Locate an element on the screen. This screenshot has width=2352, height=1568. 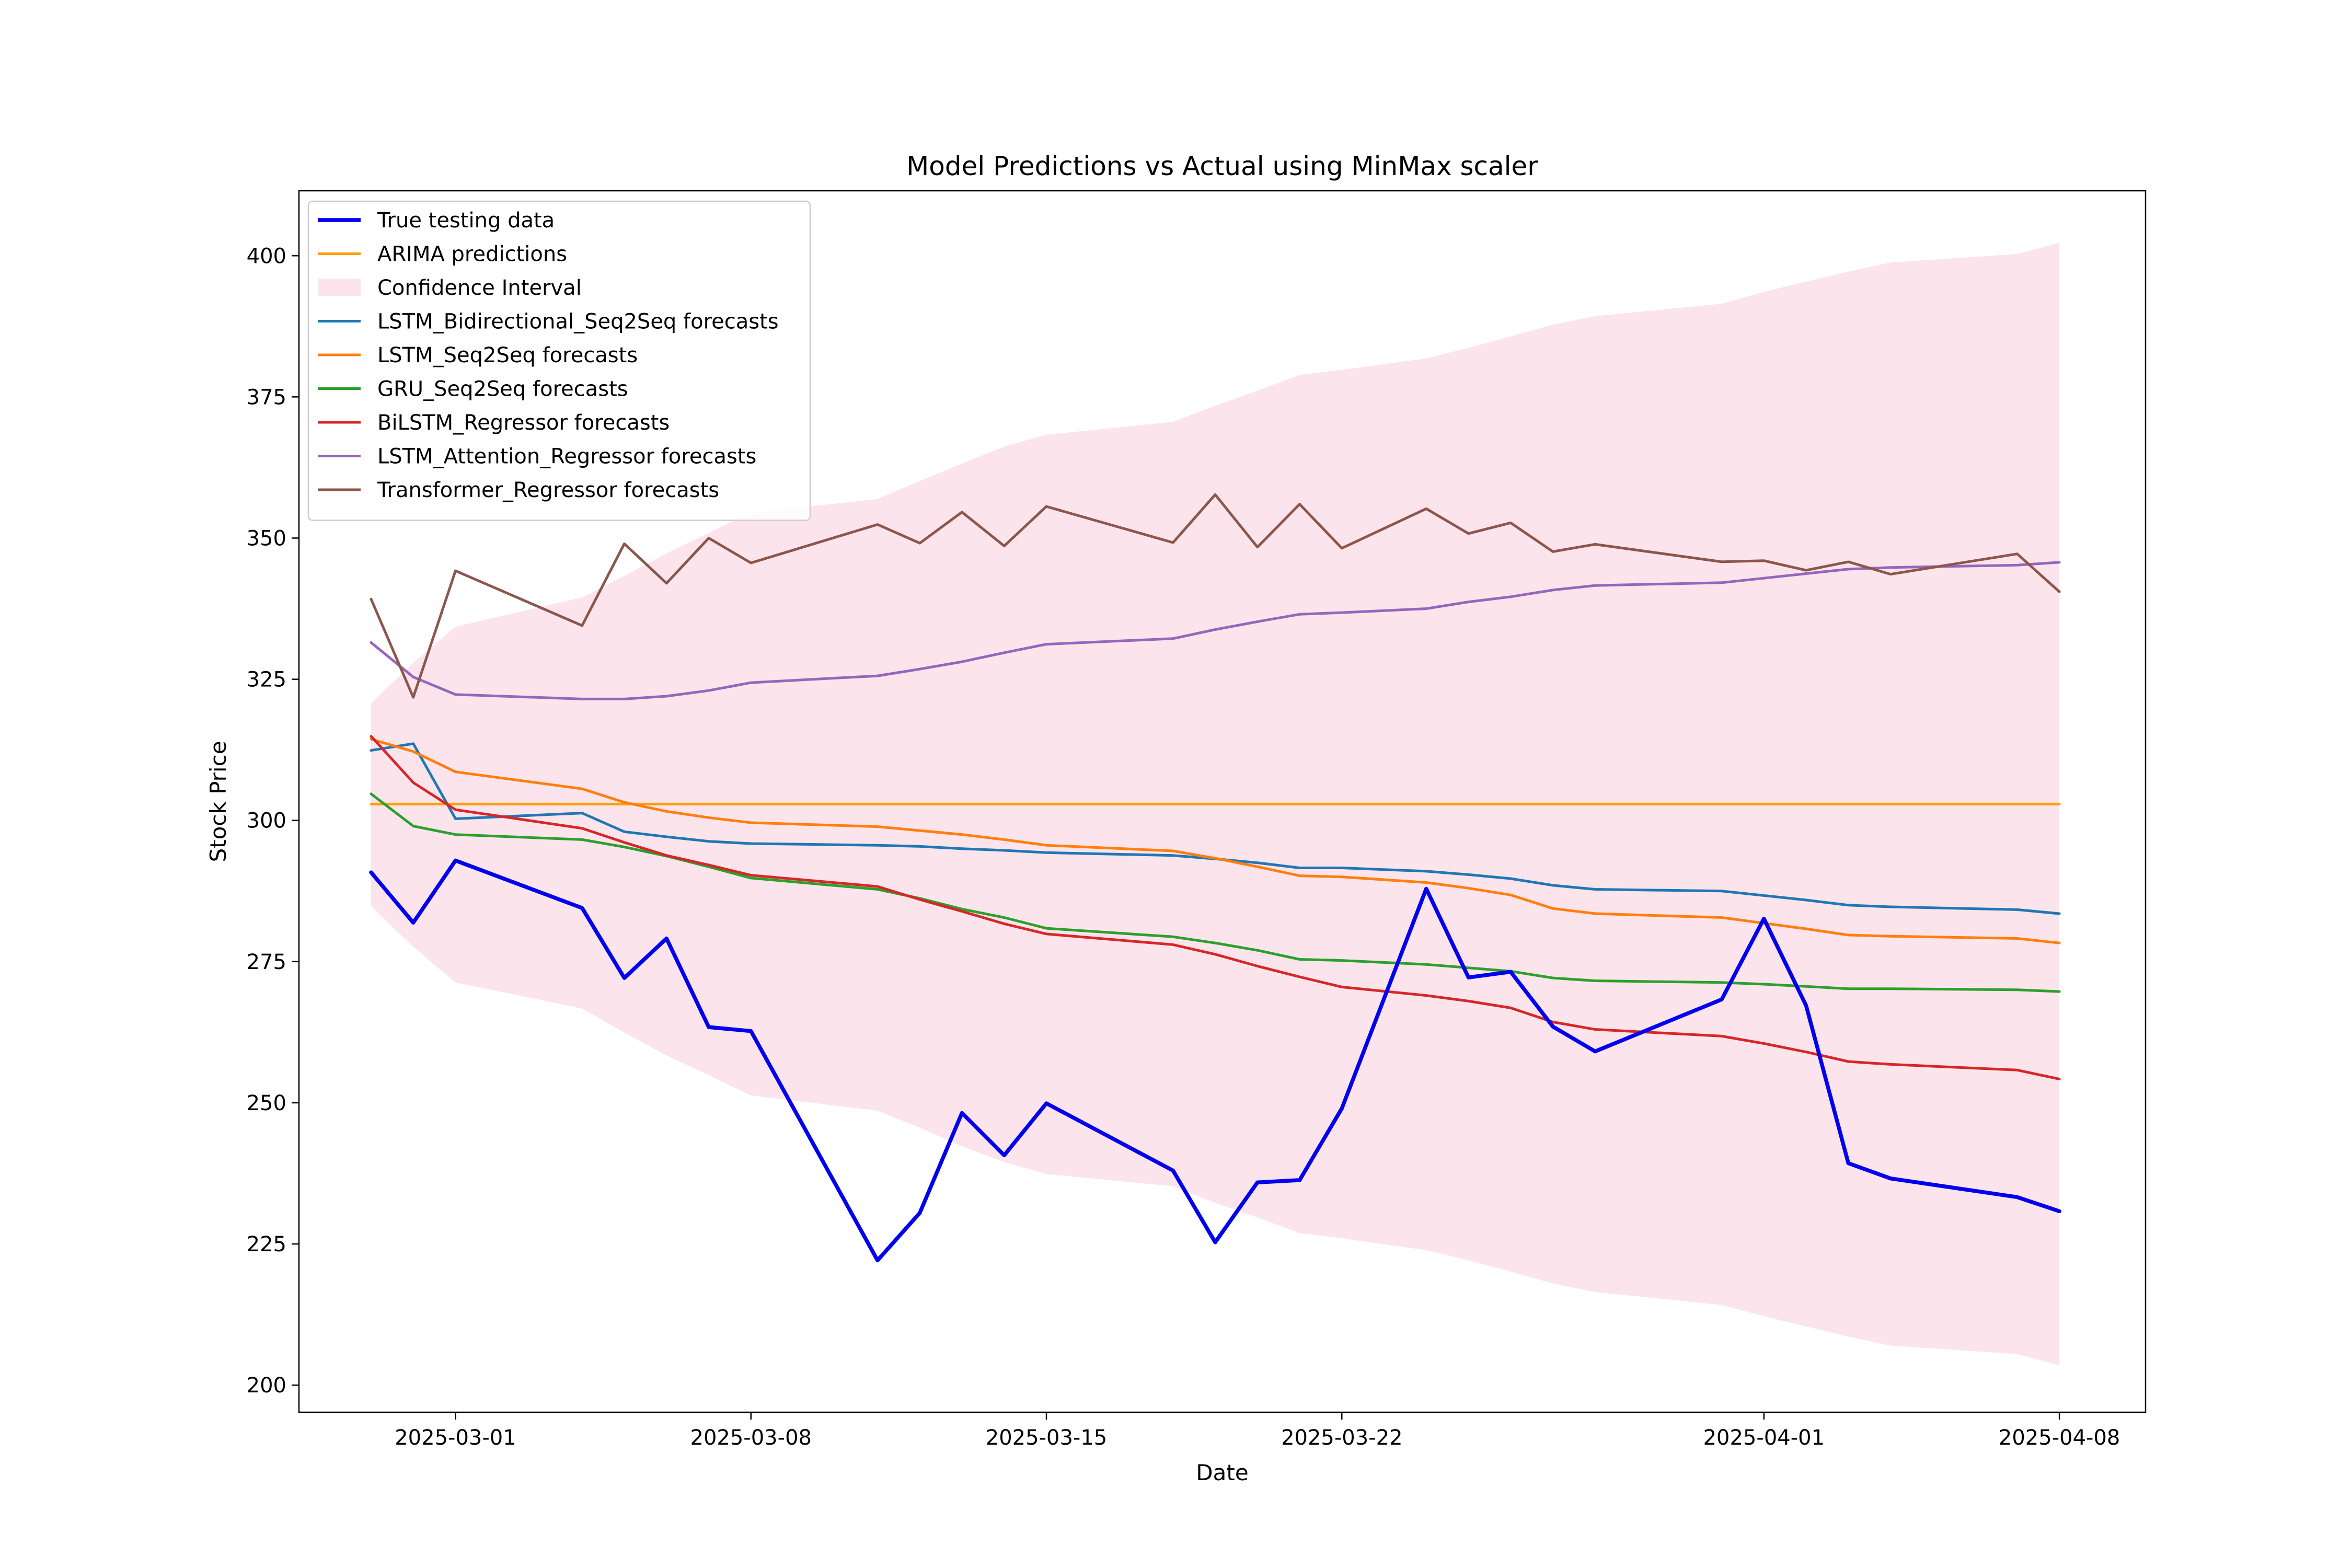
y-tick-label: 275 is located at coordinates (266, 962).